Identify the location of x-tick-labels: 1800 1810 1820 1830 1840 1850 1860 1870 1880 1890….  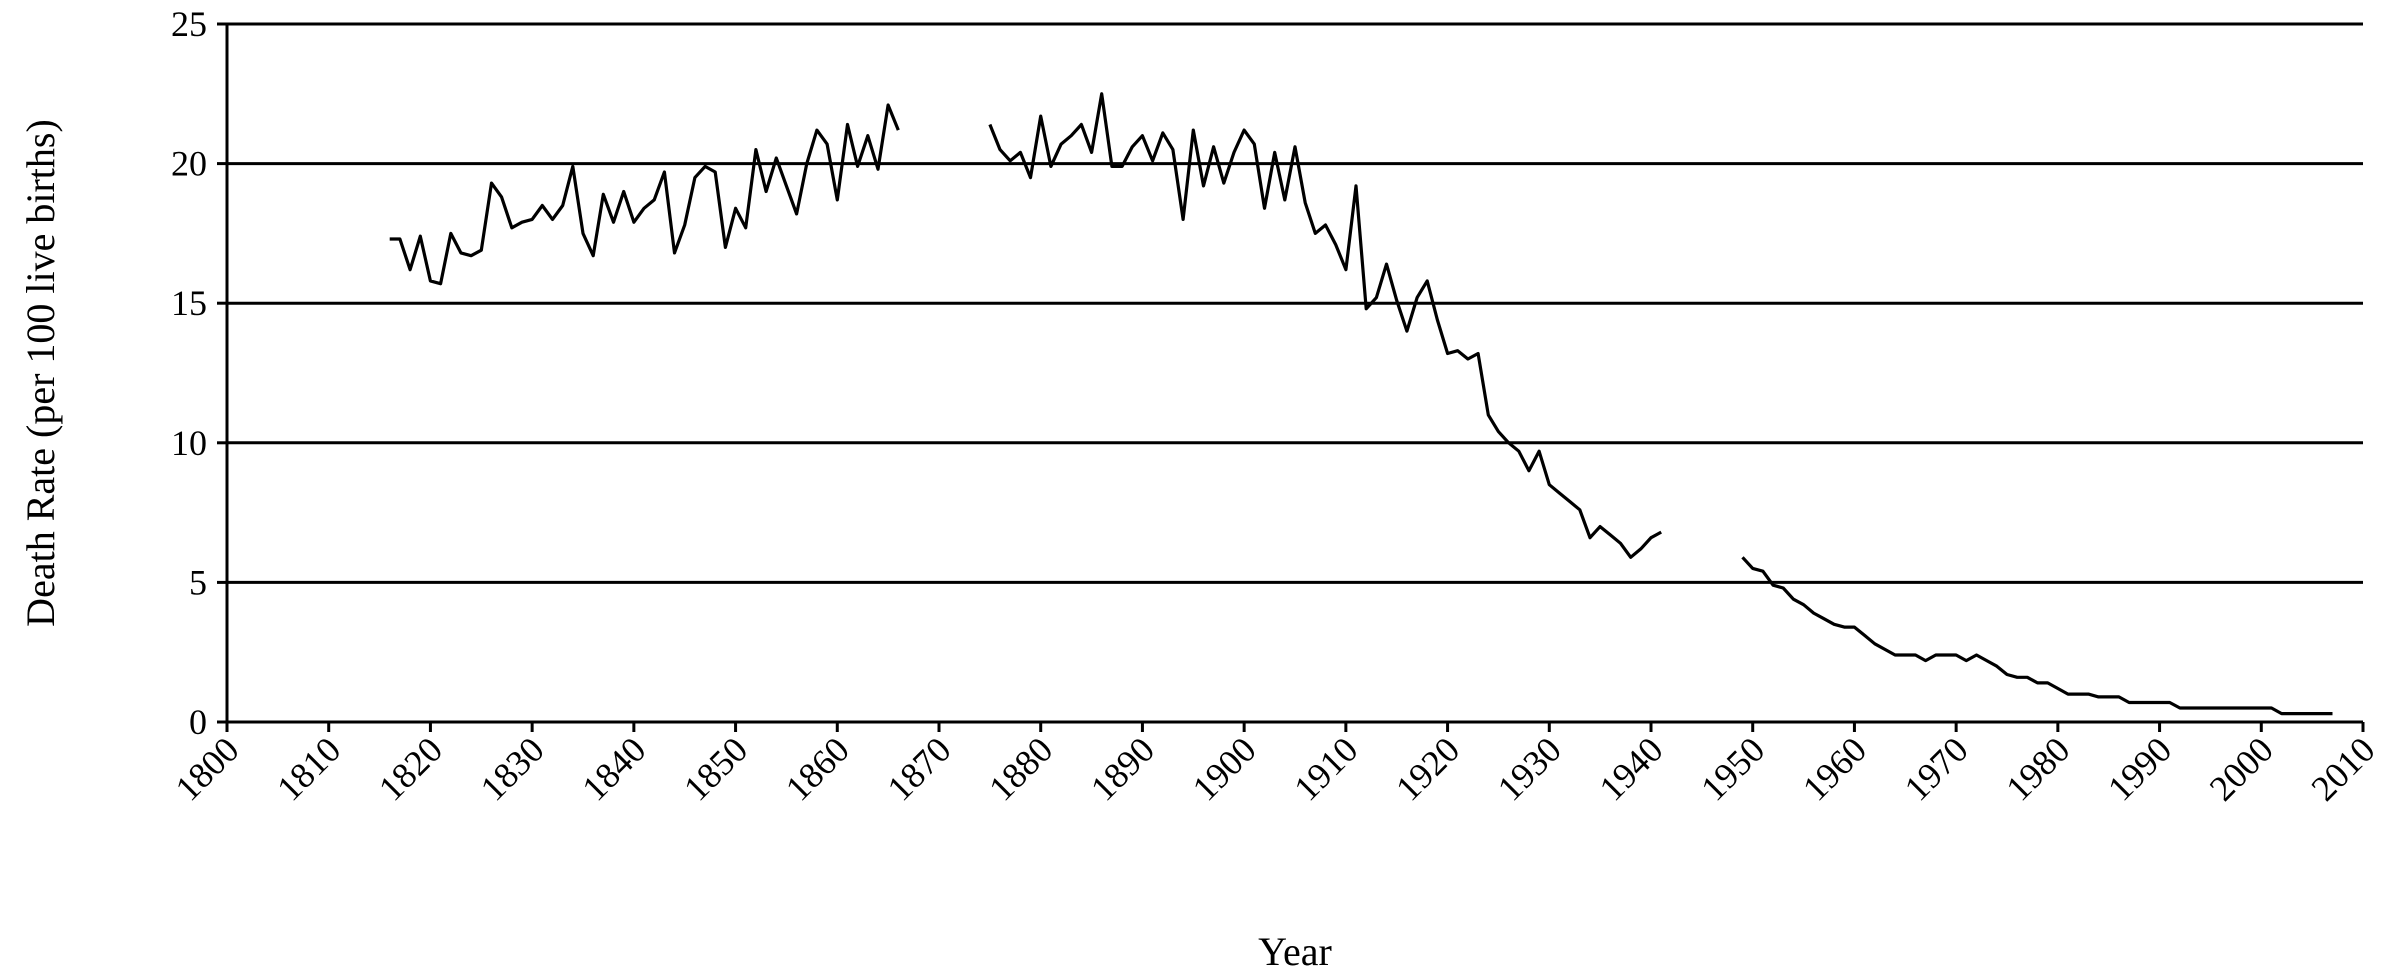
(1275, 765).